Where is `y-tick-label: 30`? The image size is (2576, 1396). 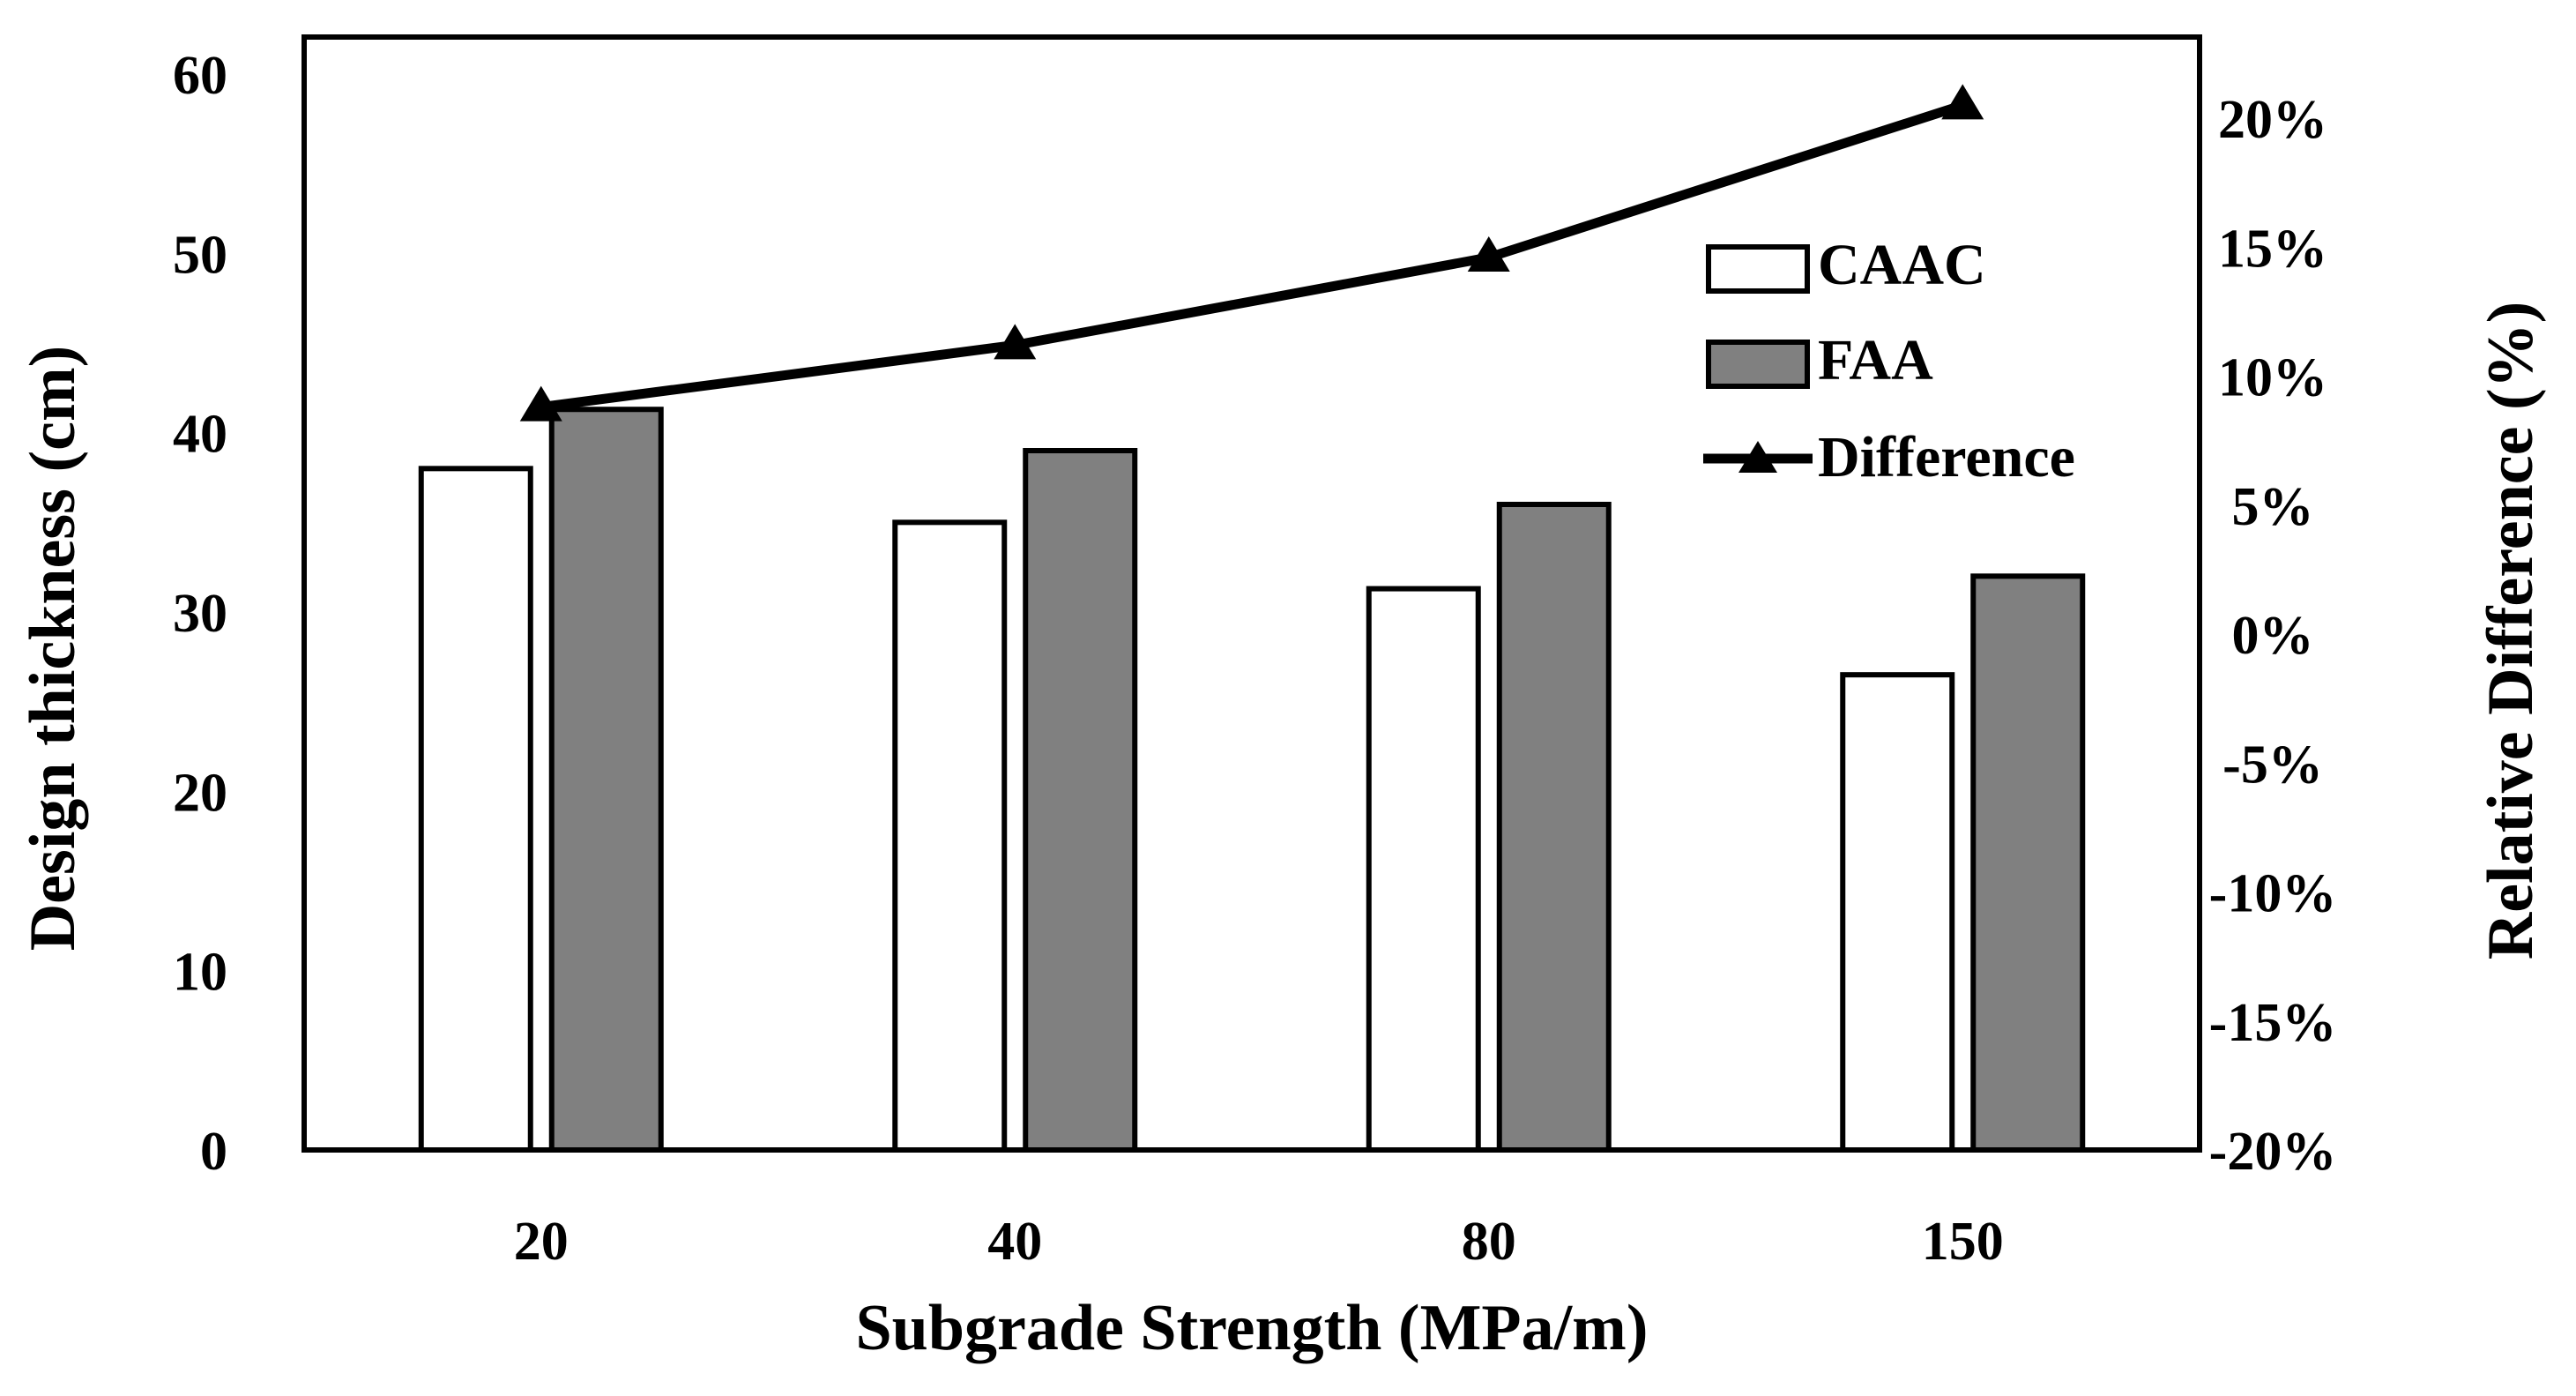
y-tick-label: 30 is located at coordinates (200, 614).